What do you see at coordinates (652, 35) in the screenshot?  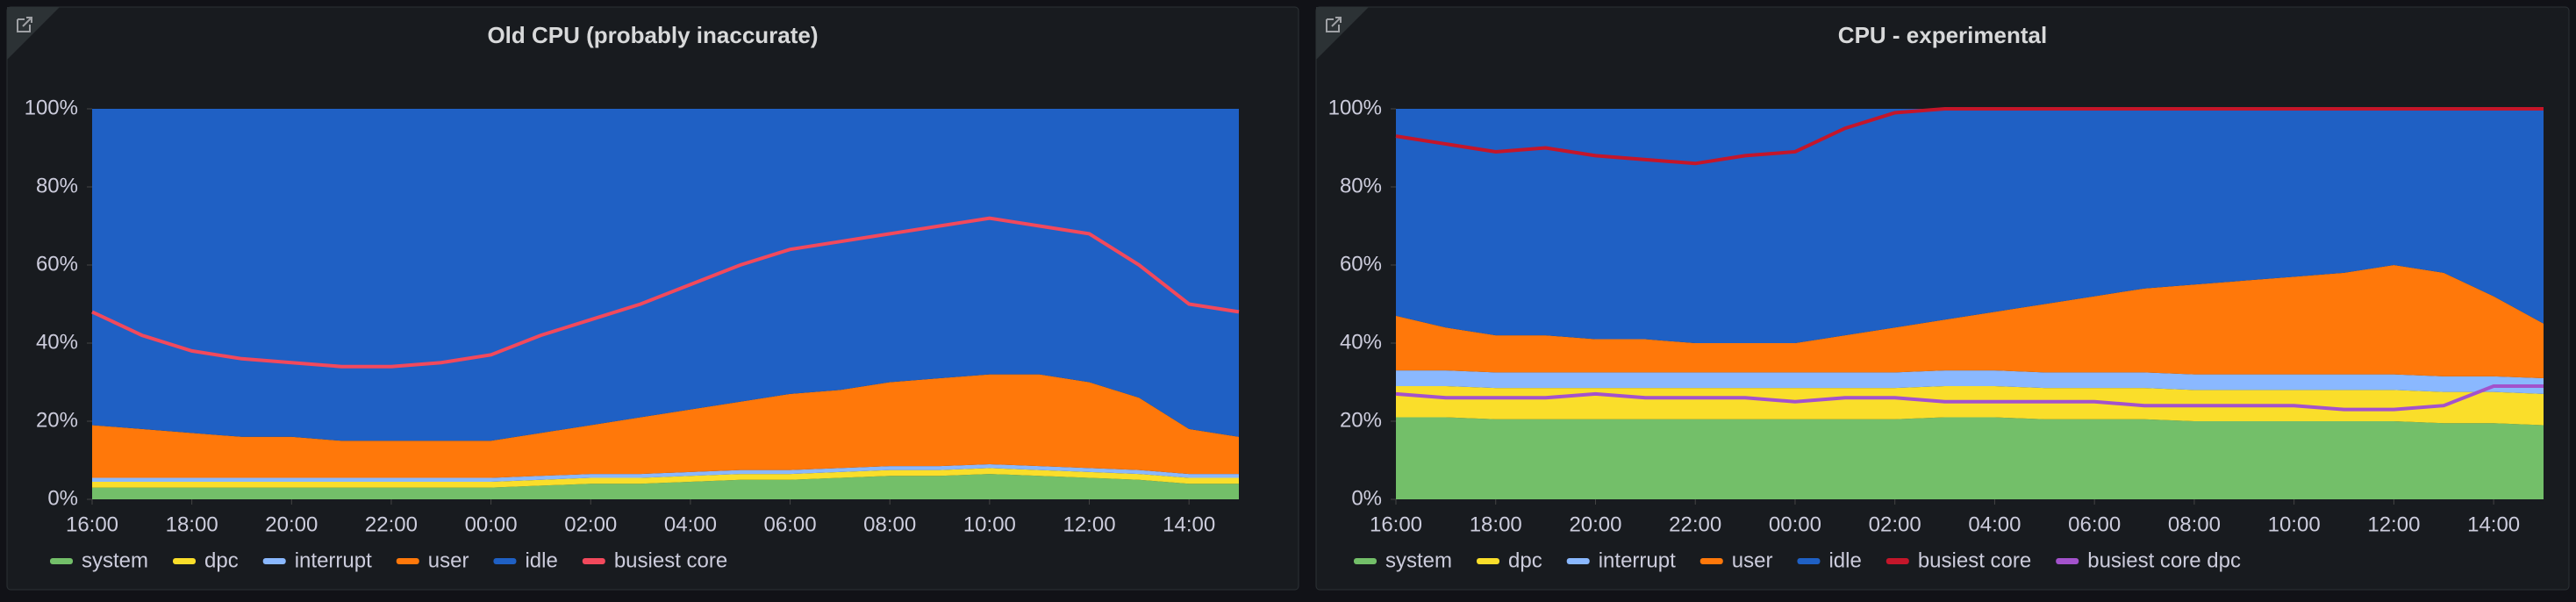 I see `panel-title: Old CPU (probably inaccurate)` at bounding box center [652, 35].